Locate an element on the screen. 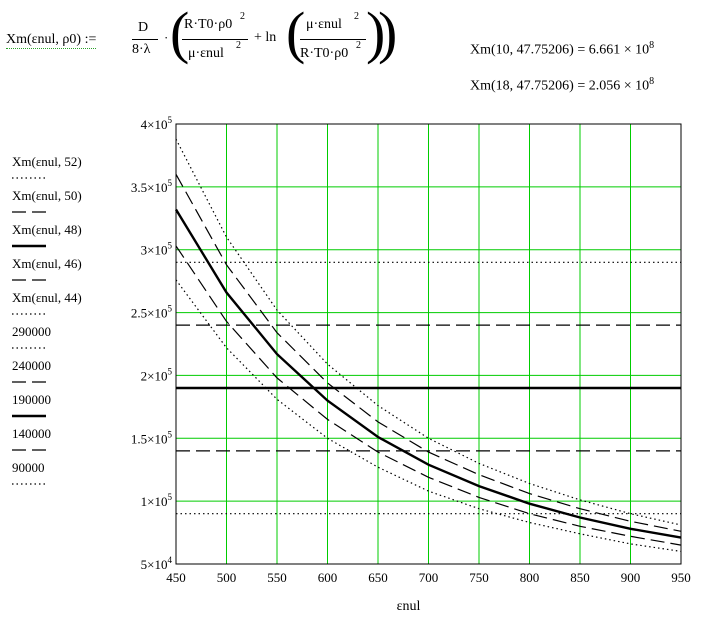 The height and width of the screenshot is (622, 713). y-tick-label: 3.5×10⁵ is located at coordinates (152, 186).